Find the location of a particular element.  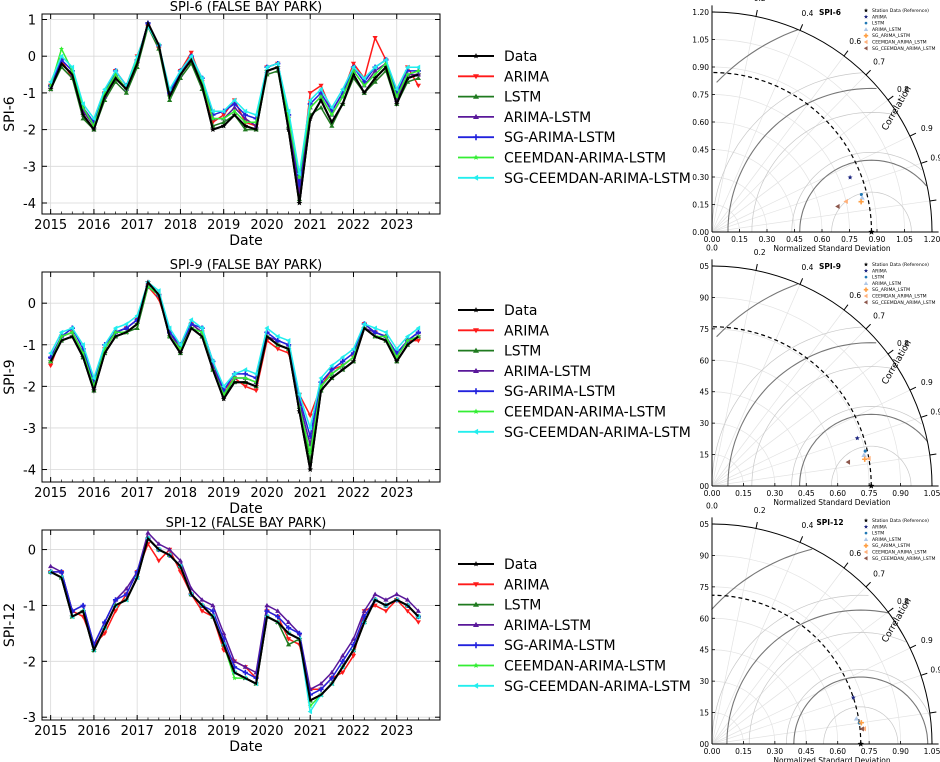

y-tick-label: 60 is located at coordinates (704, 360).